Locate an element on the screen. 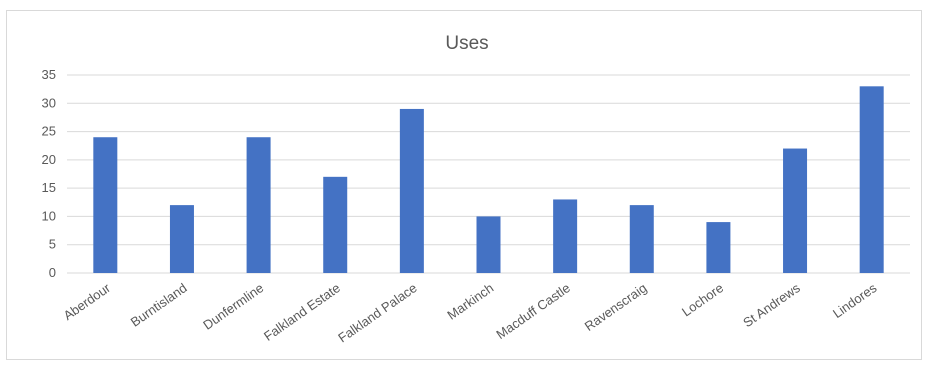 The image size is (928, 367). x-tick-label: Lindores is located at coordinates (855, 300).